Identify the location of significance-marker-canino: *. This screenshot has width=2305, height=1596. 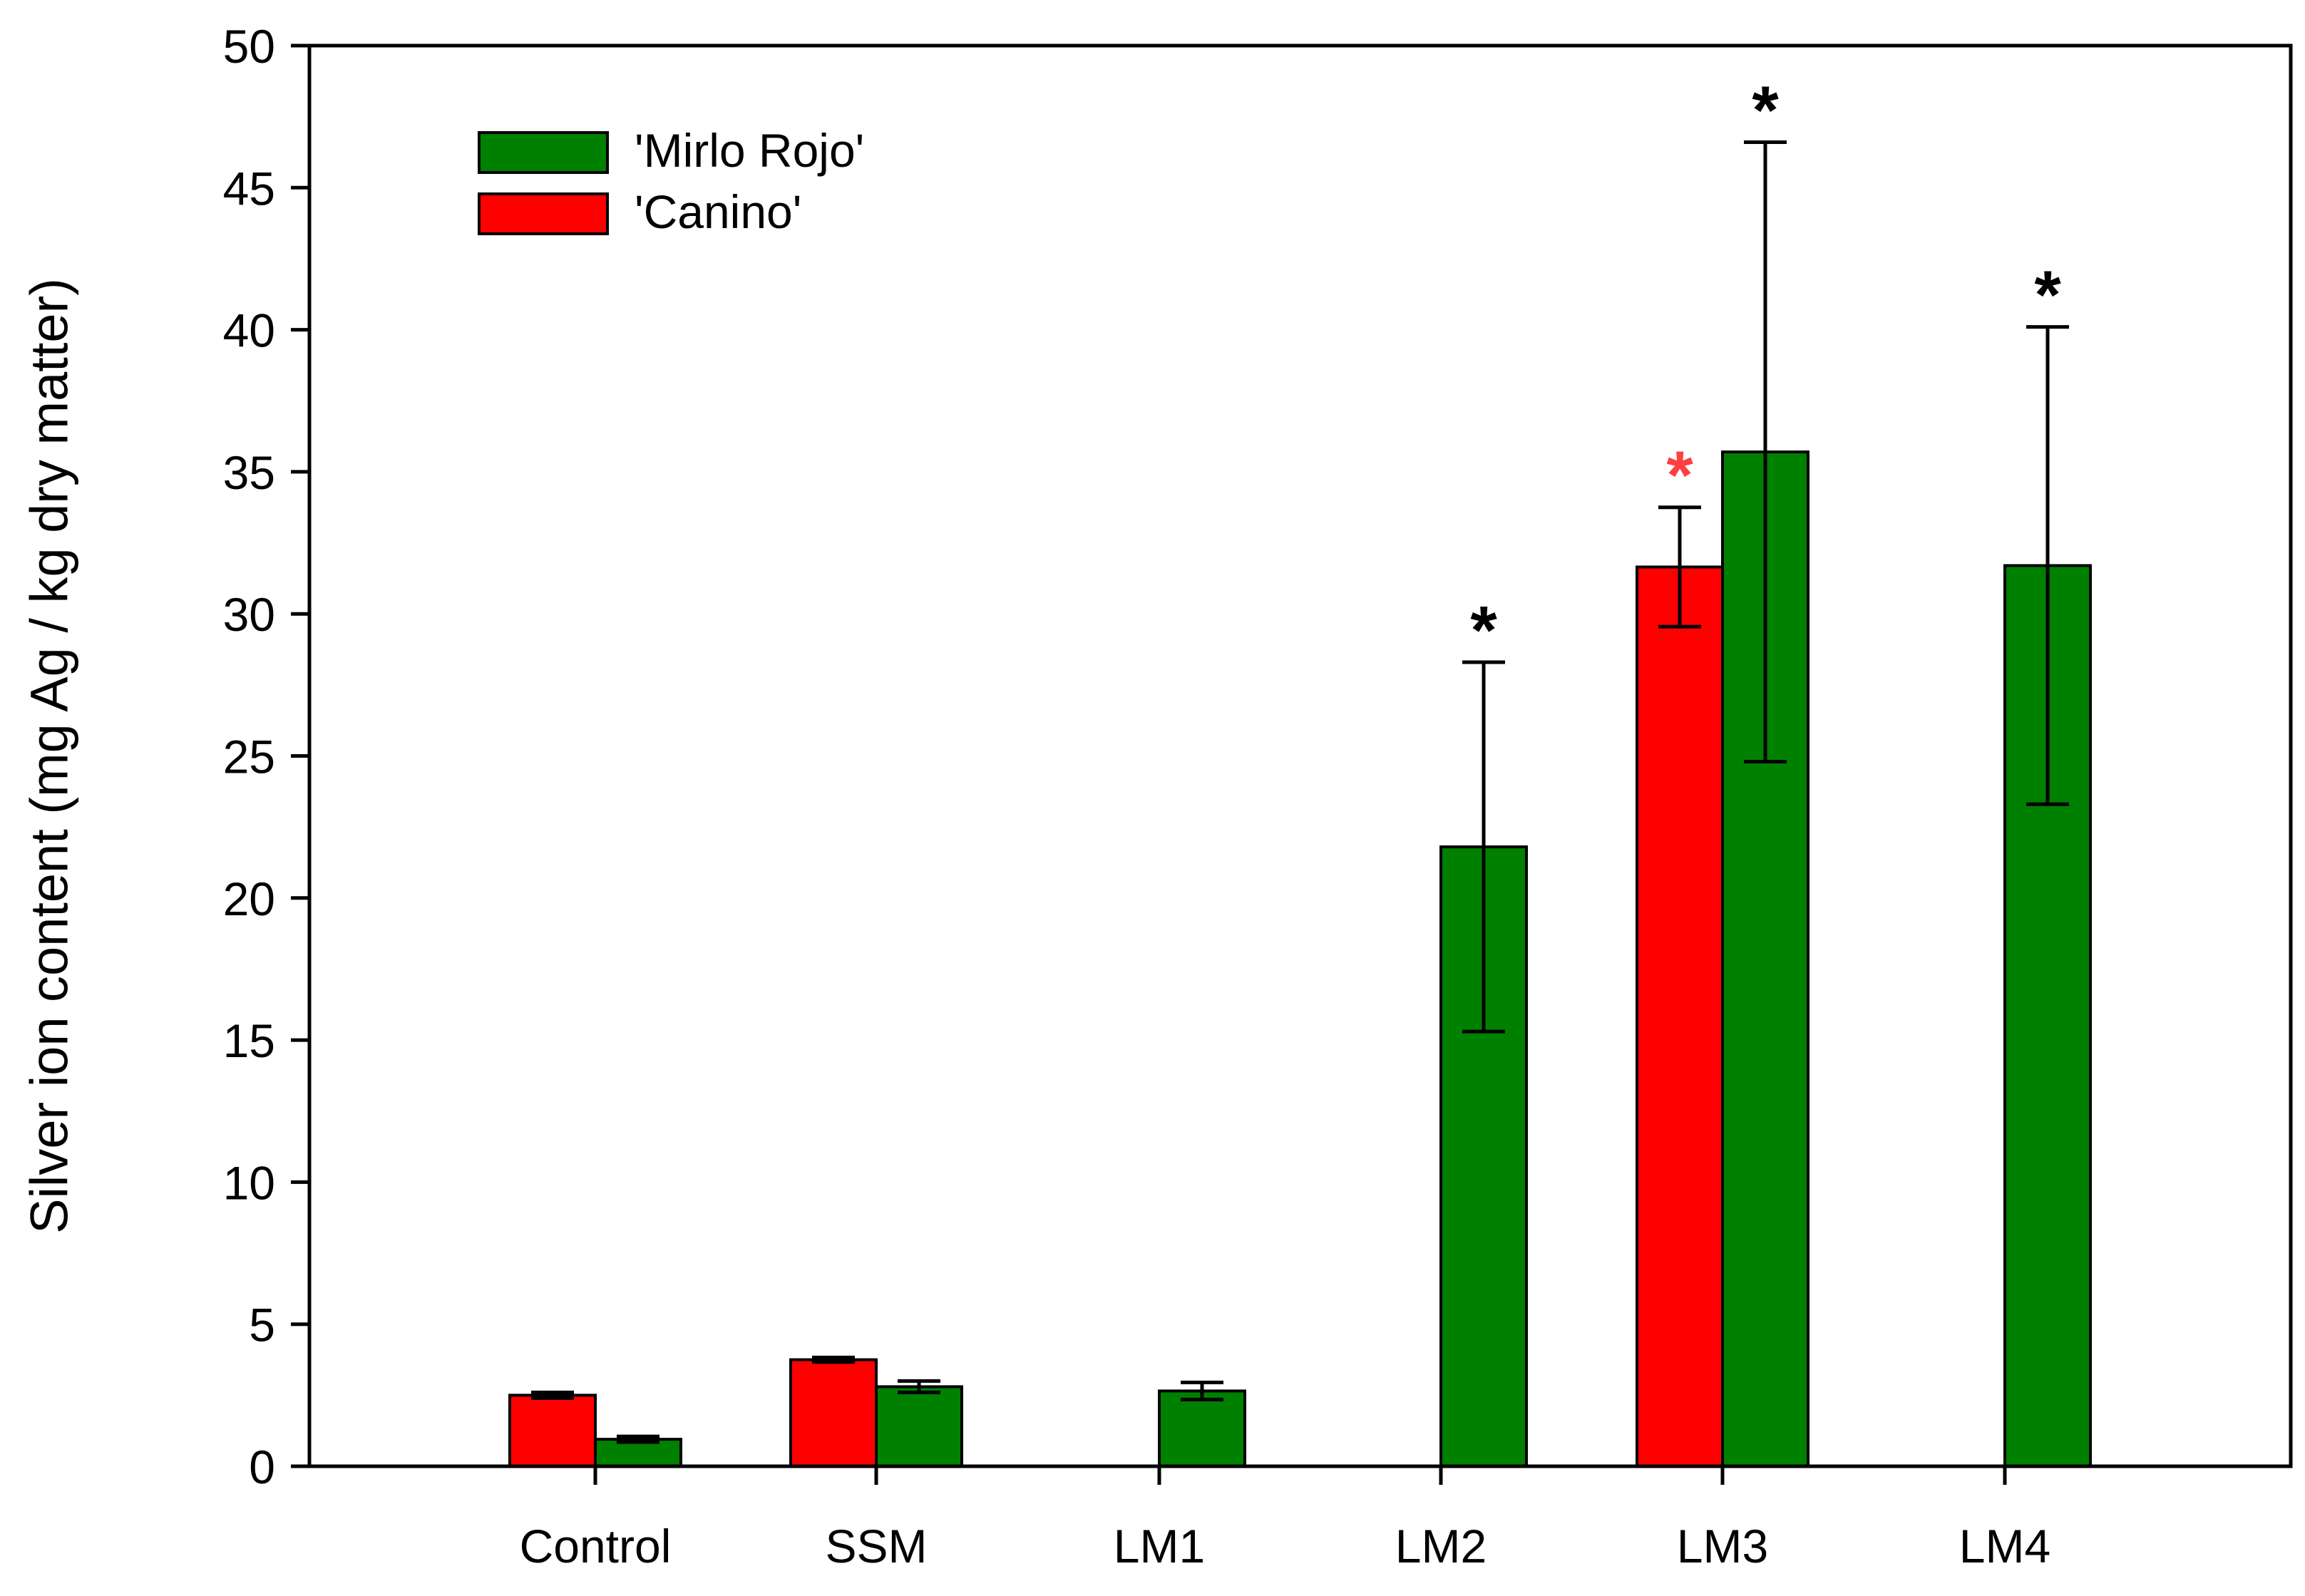
(1680, 476).